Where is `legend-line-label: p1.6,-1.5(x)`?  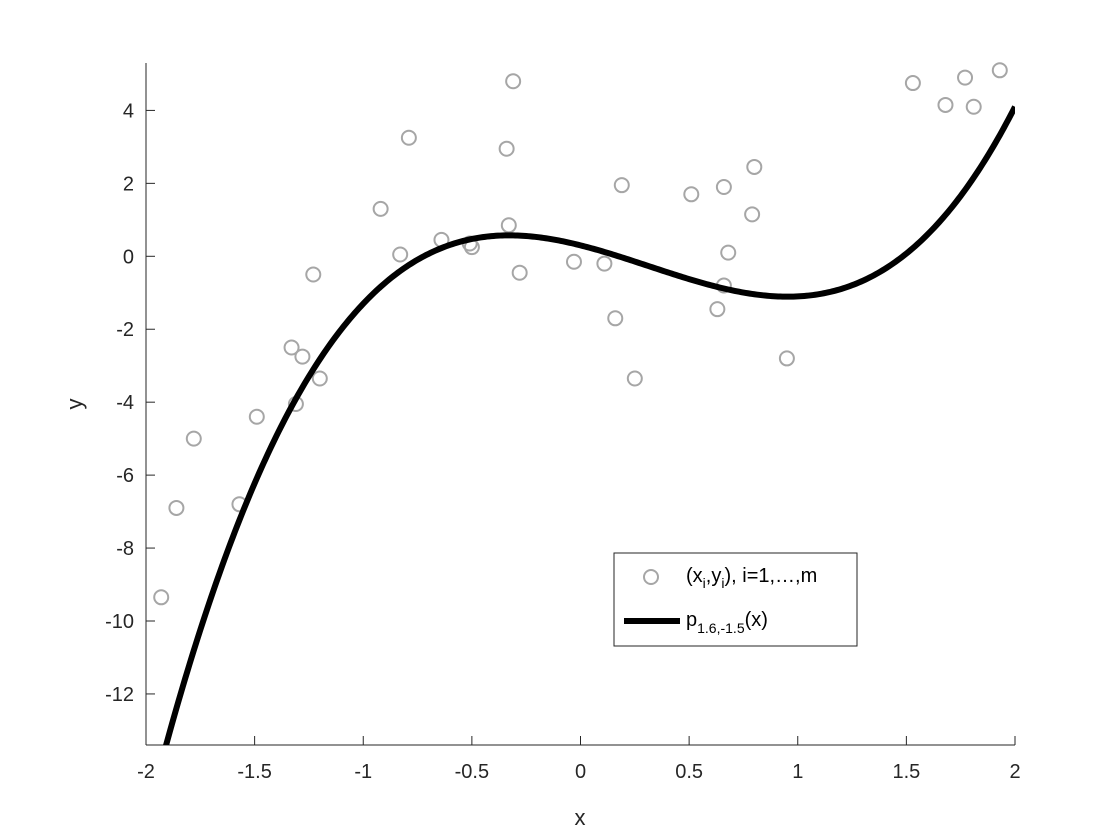 legend-line-label: p1.6,-1.5(x) is located at coordinates (727, 622).